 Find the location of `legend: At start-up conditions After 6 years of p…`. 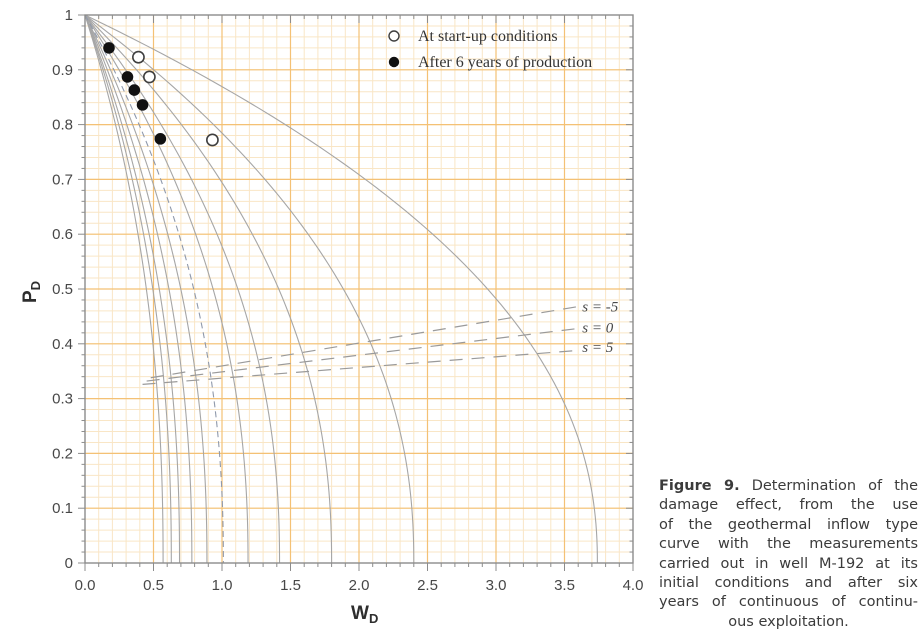

legend: At start-up conditions After 6 years of p… is located at coordinates (490, 49).